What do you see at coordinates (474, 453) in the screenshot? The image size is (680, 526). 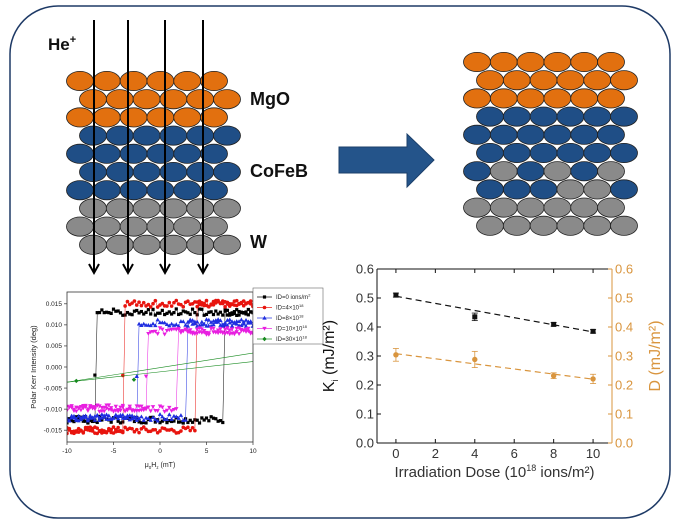 I see `x-tick-label: 4` at bounding box center [474, 453].